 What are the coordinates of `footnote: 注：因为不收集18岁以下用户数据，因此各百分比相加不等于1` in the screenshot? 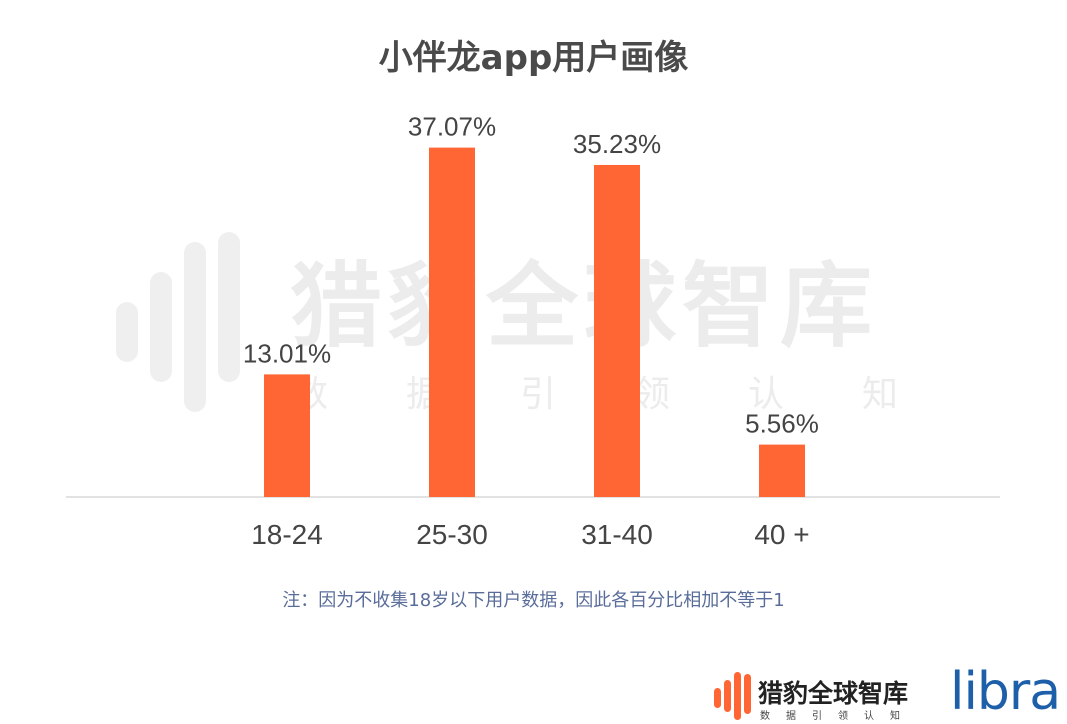 It's located at (533, 600).